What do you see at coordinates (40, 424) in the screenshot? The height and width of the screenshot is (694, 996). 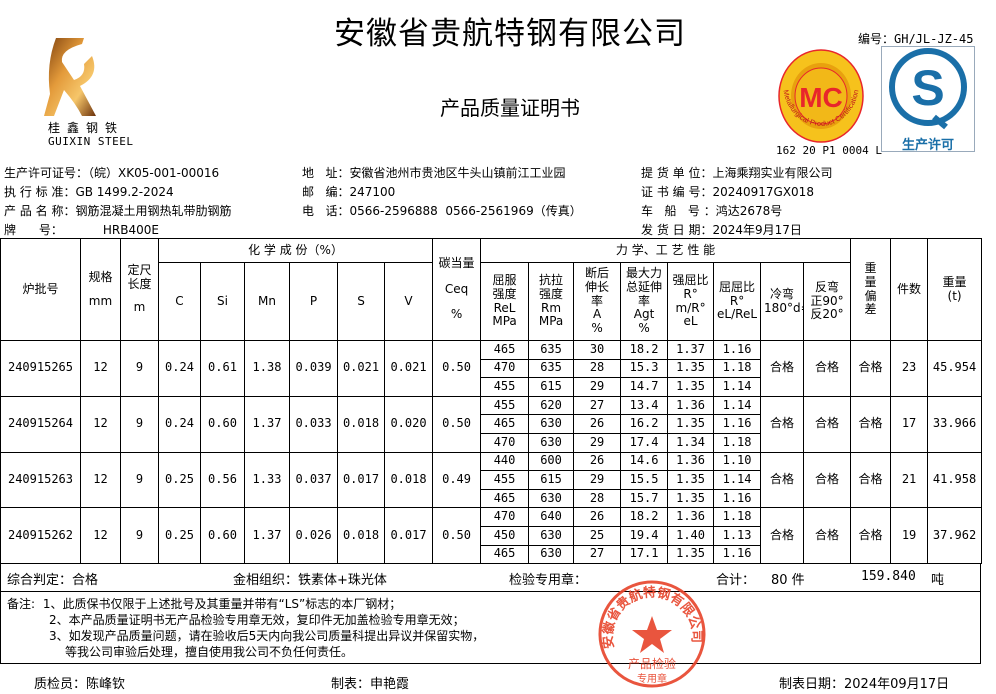 I see `cell-batch: 240915264` at bounding box center [40, 424].